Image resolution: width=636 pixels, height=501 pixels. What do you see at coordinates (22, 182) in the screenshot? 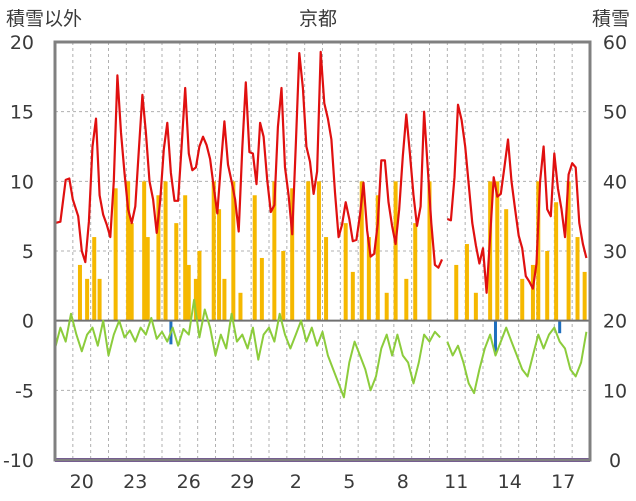
I see `left-y-tick-label: 10` at bounding box center [22, 182].